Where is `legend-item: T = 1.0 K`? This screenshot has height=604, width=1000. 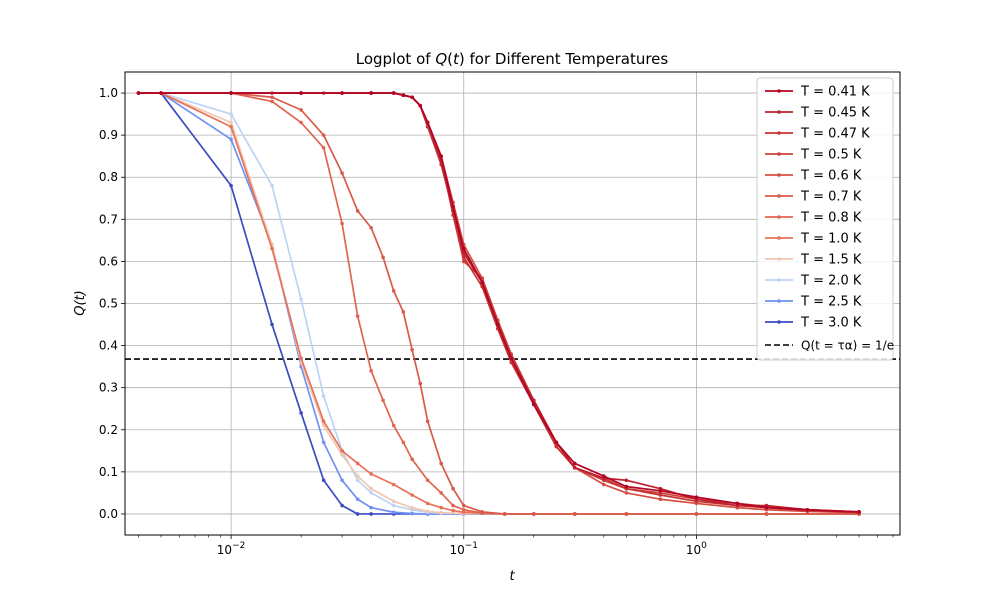
legend-item: T = 1.0 K is located at coordinates (813, 239).